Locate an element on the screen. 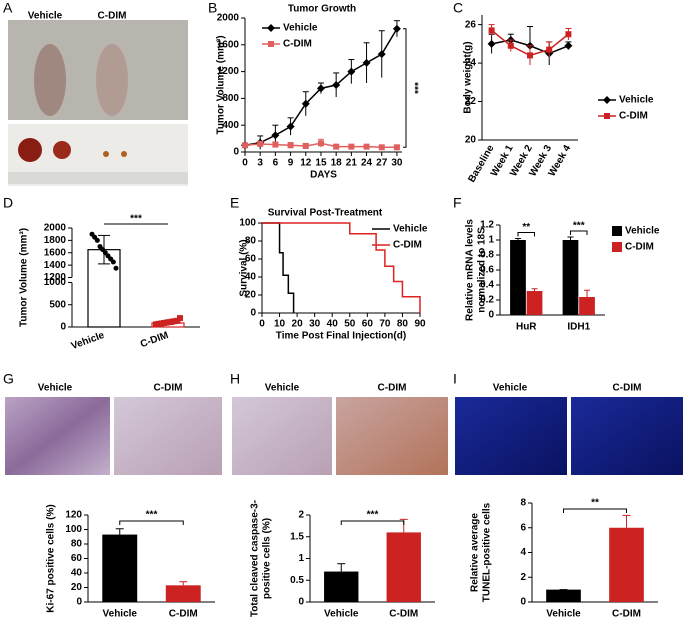 The width and height of the screenshot is (685, 629). y-axis-label: Relative mRNA levels is located at coordinates (470, 270).